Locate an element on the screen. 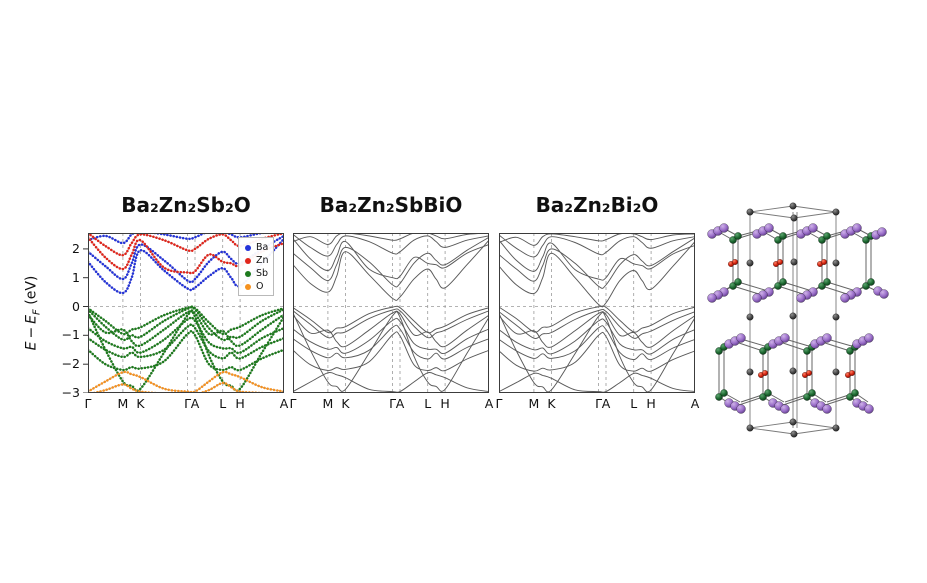  band-v7 is located at coordinates (597, 352).